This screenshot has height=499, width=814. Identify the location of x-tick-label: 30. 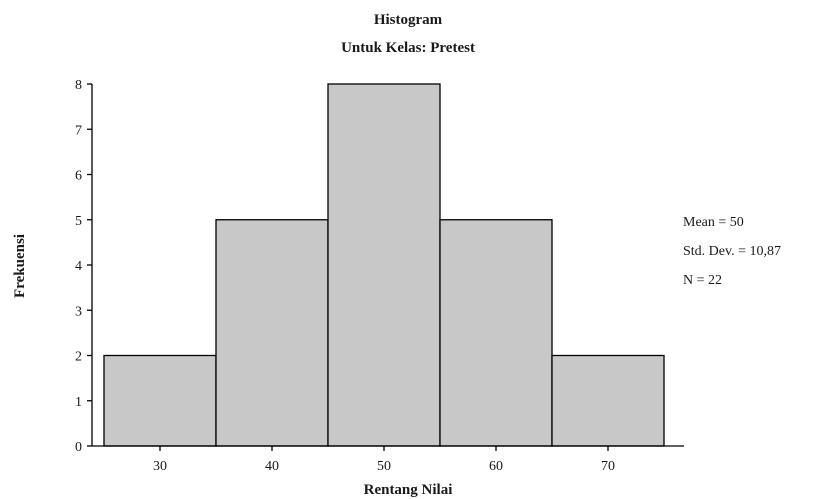
(160, 466).